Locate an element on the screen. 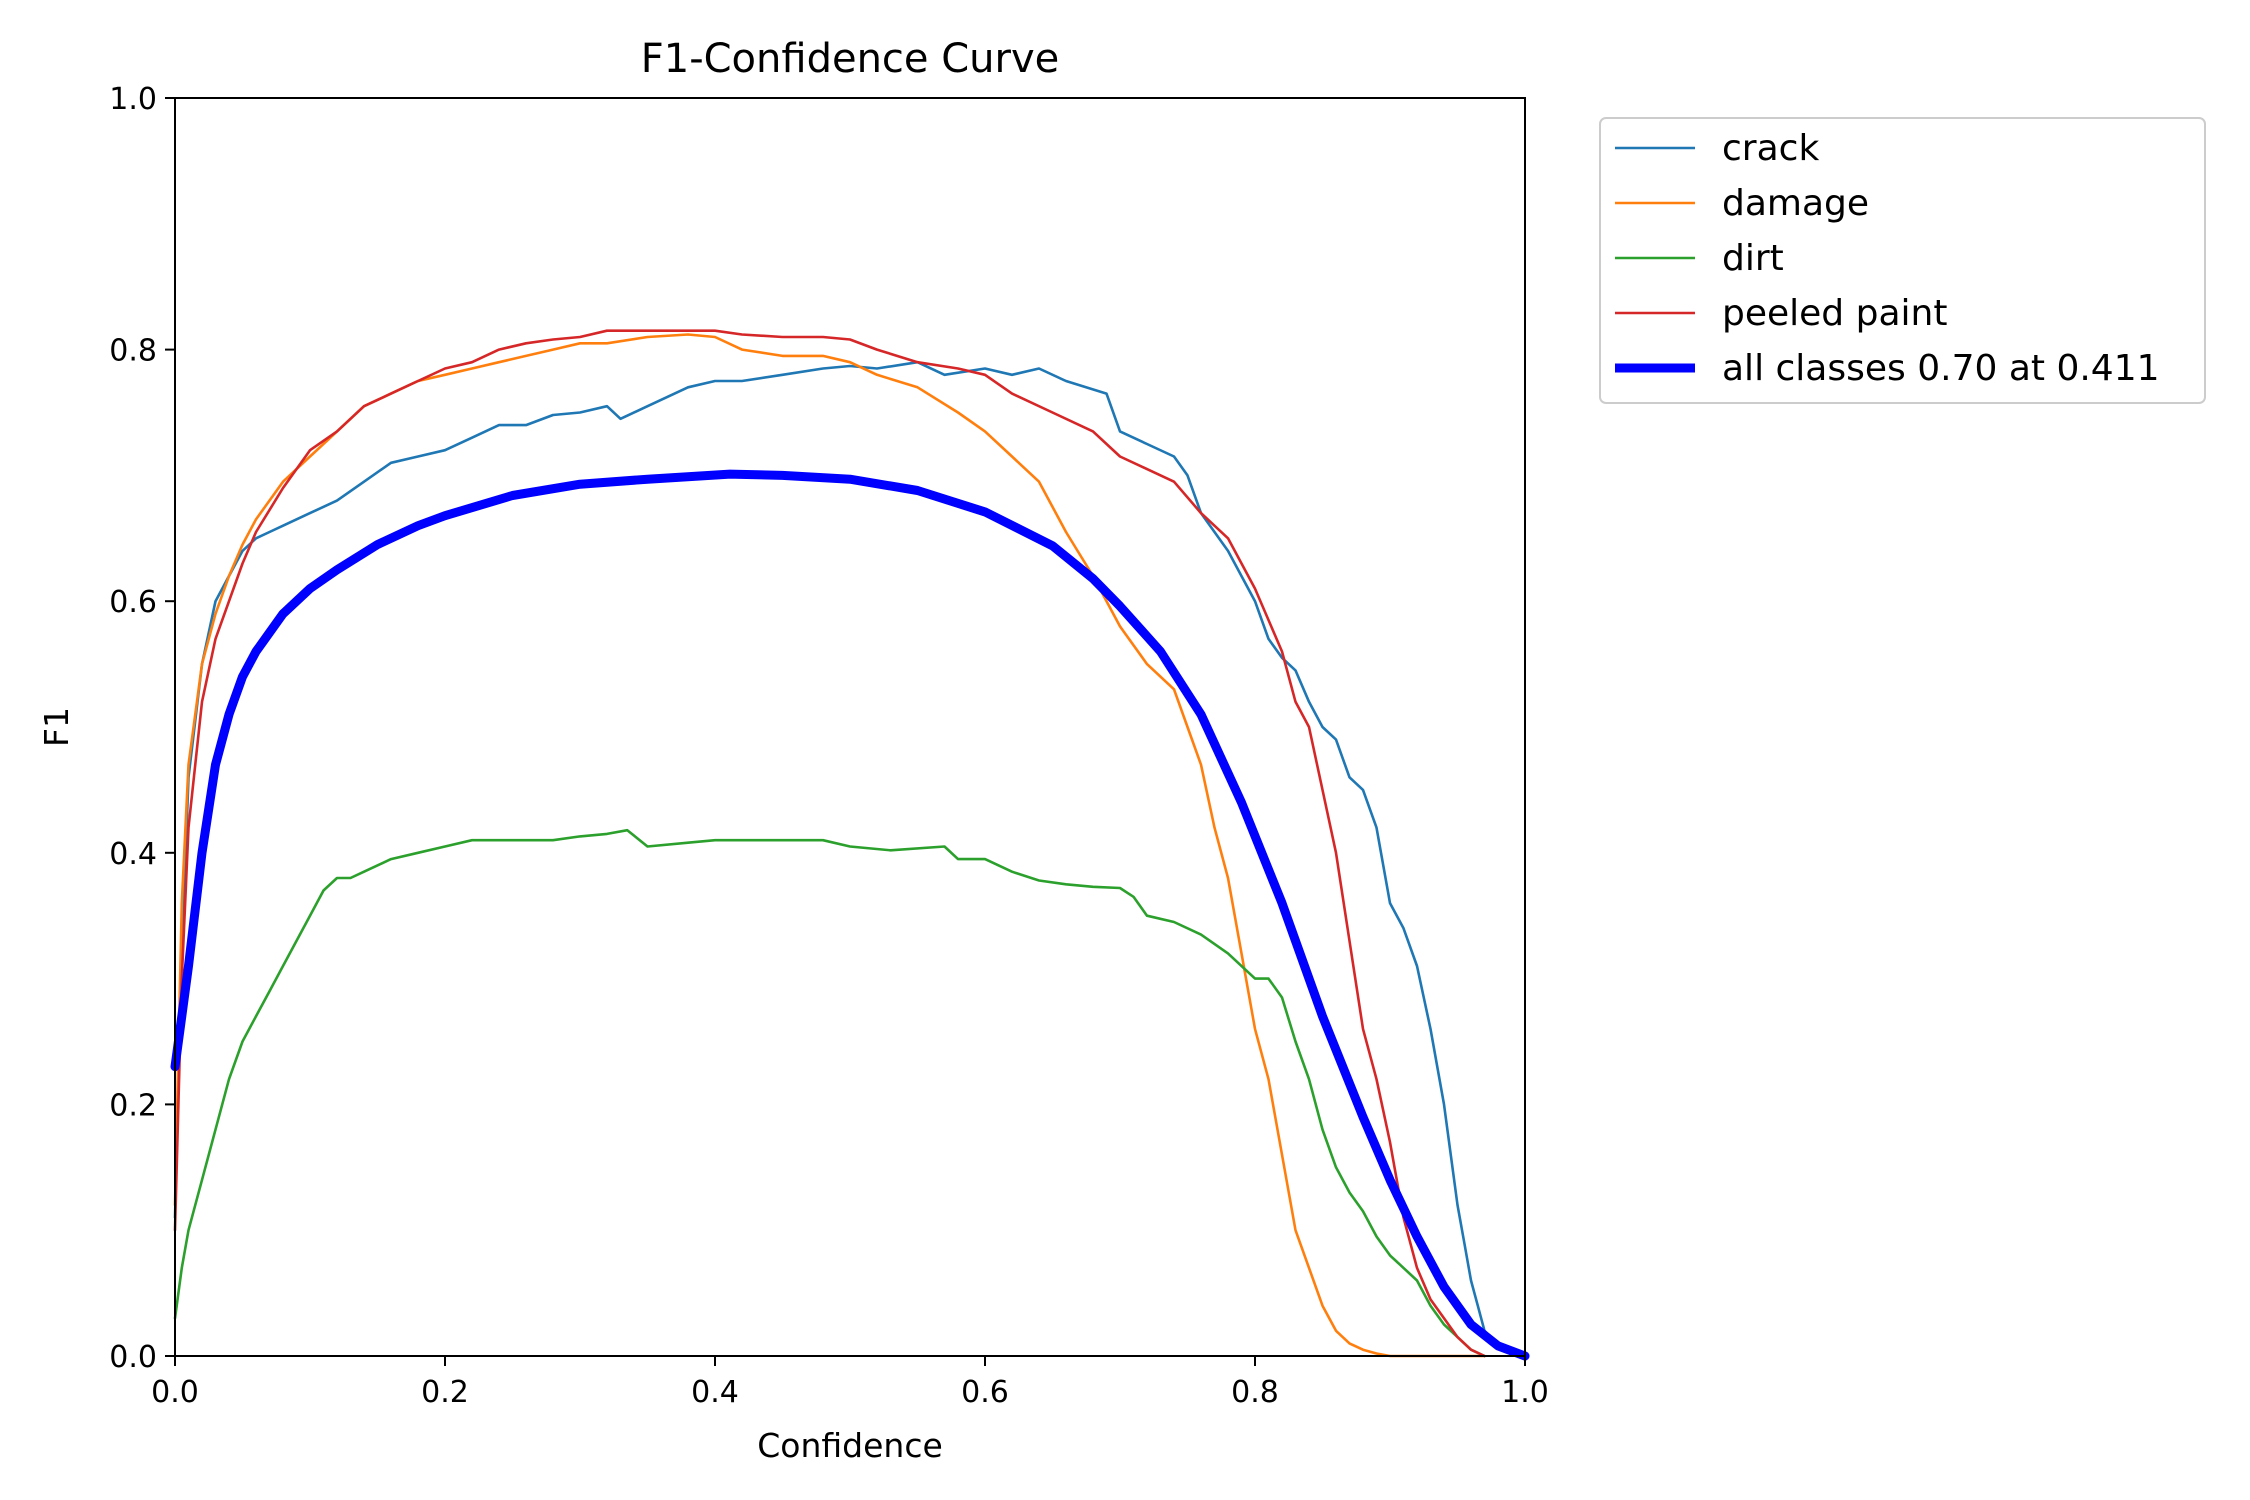 Image resolution: width=2250 pixels, height=1500 pixels. legend-box is located at coordinates (1902, 260).